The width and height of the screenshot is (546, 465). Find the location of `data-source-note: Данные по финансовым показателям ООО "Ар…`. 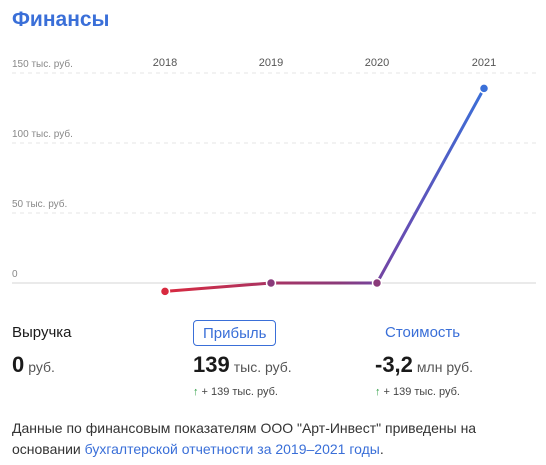

data-source-note: Данные по финансовым показателям ООО "Ар… is located at coordinates (272, 439).